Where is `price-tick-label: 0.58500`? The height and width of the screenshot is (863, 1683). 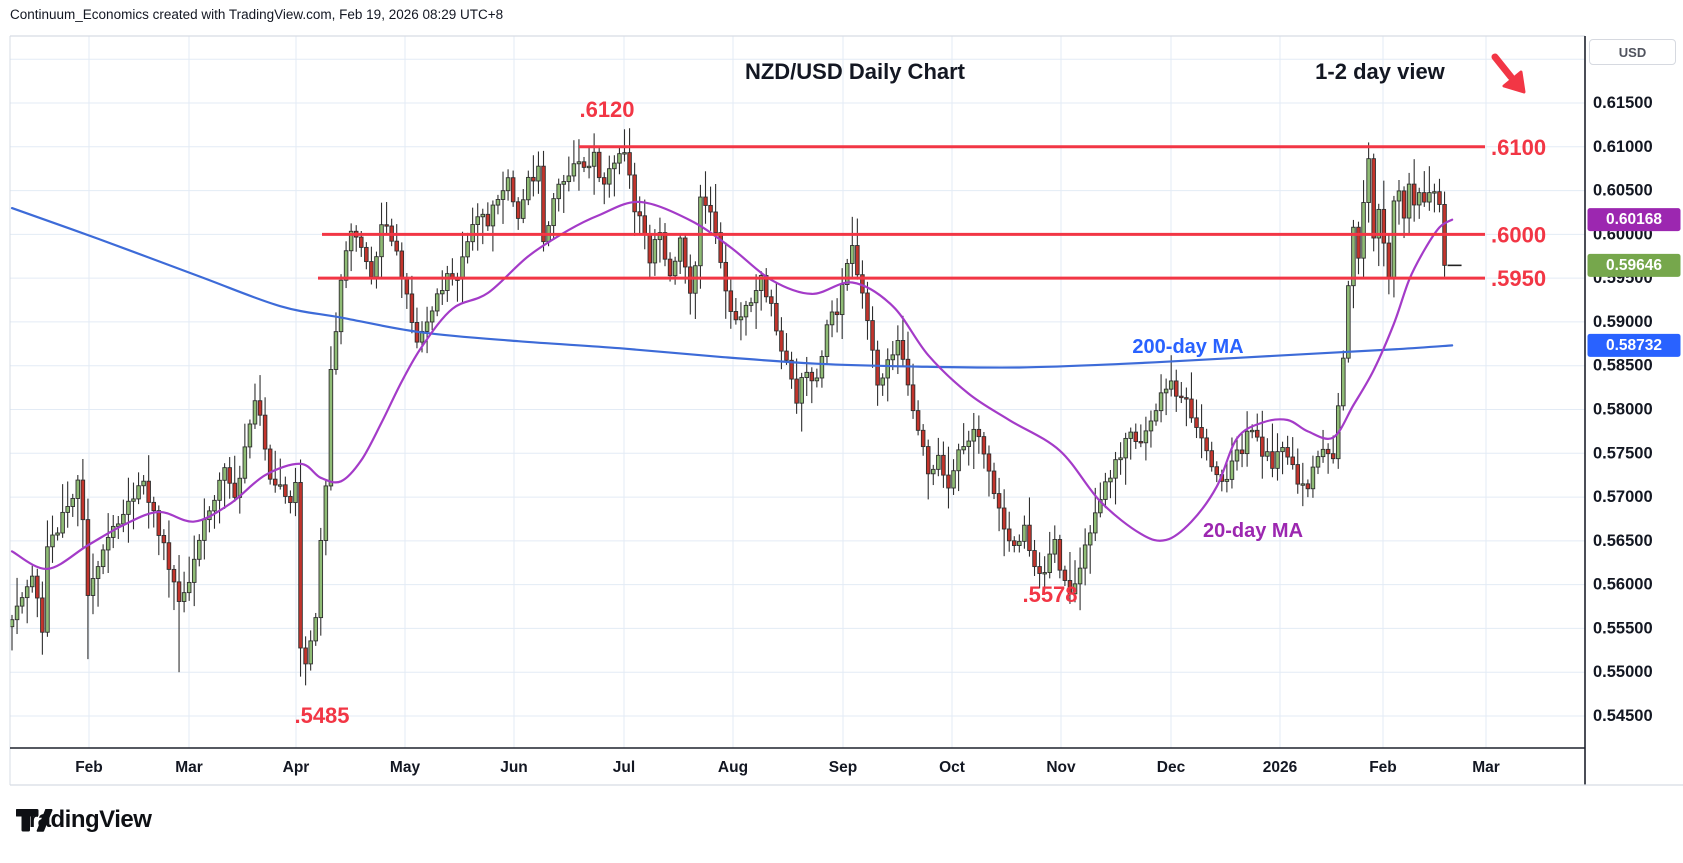
price-tick-label: 0.58500 is located at coordinates (1623, 366).